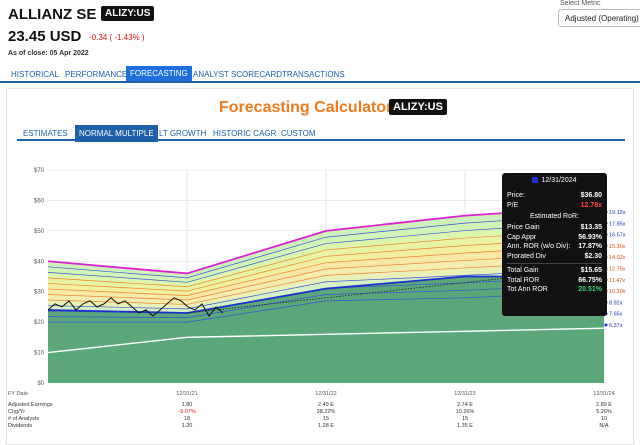 The image size is (640, 445). What do you see at coordinates (187, 405) in the screenshot?
I see `table-cell: 1.80` at bounding box center [187, 405].